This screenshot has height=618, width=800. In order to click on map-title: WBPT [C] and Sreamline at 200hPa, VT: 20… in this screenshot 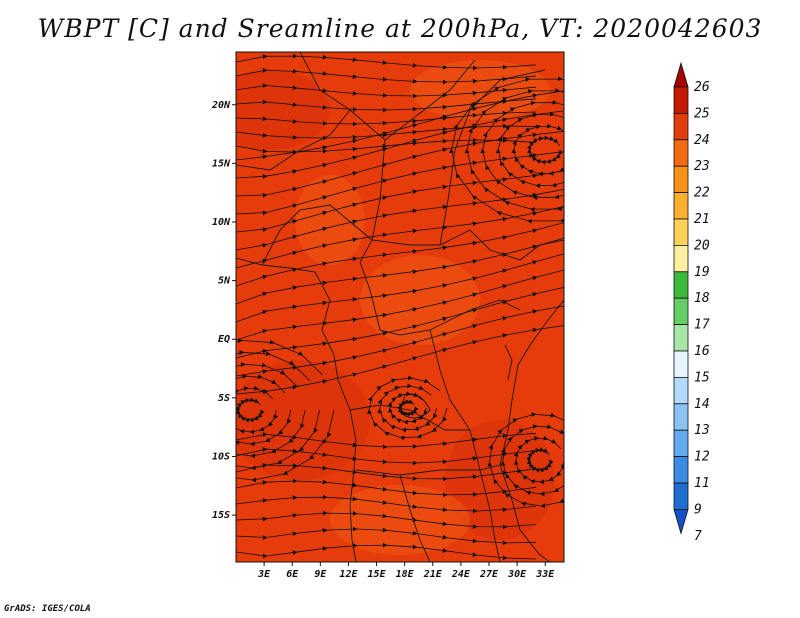, I will do `click(400, 28)`.